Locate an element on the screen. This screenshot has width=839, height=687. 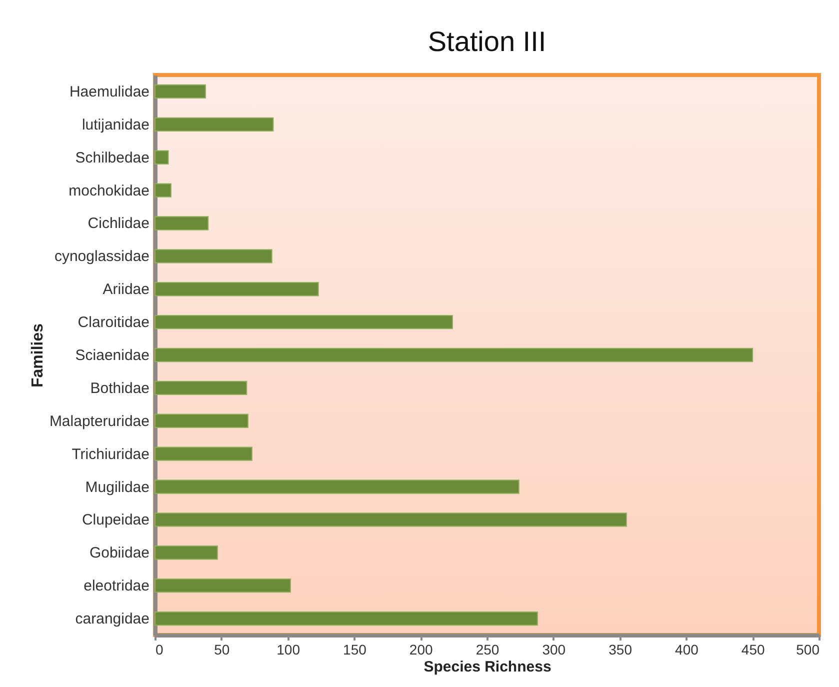
x-tick-label: 150 is located at coordinates (355, 650).